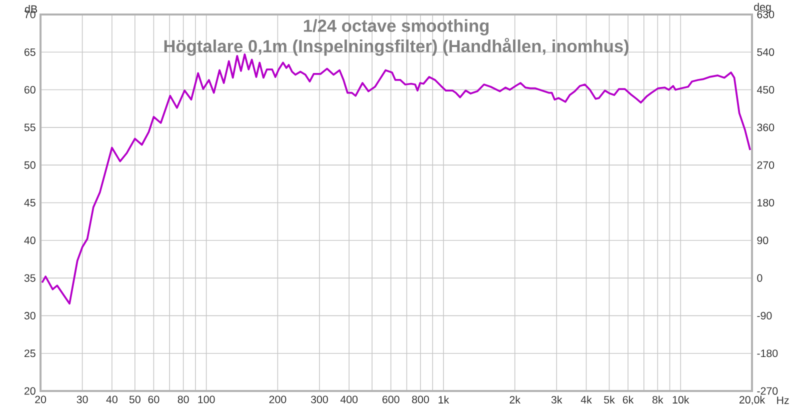  I want to click on y2-tick-label: -180, so click(767, 354).